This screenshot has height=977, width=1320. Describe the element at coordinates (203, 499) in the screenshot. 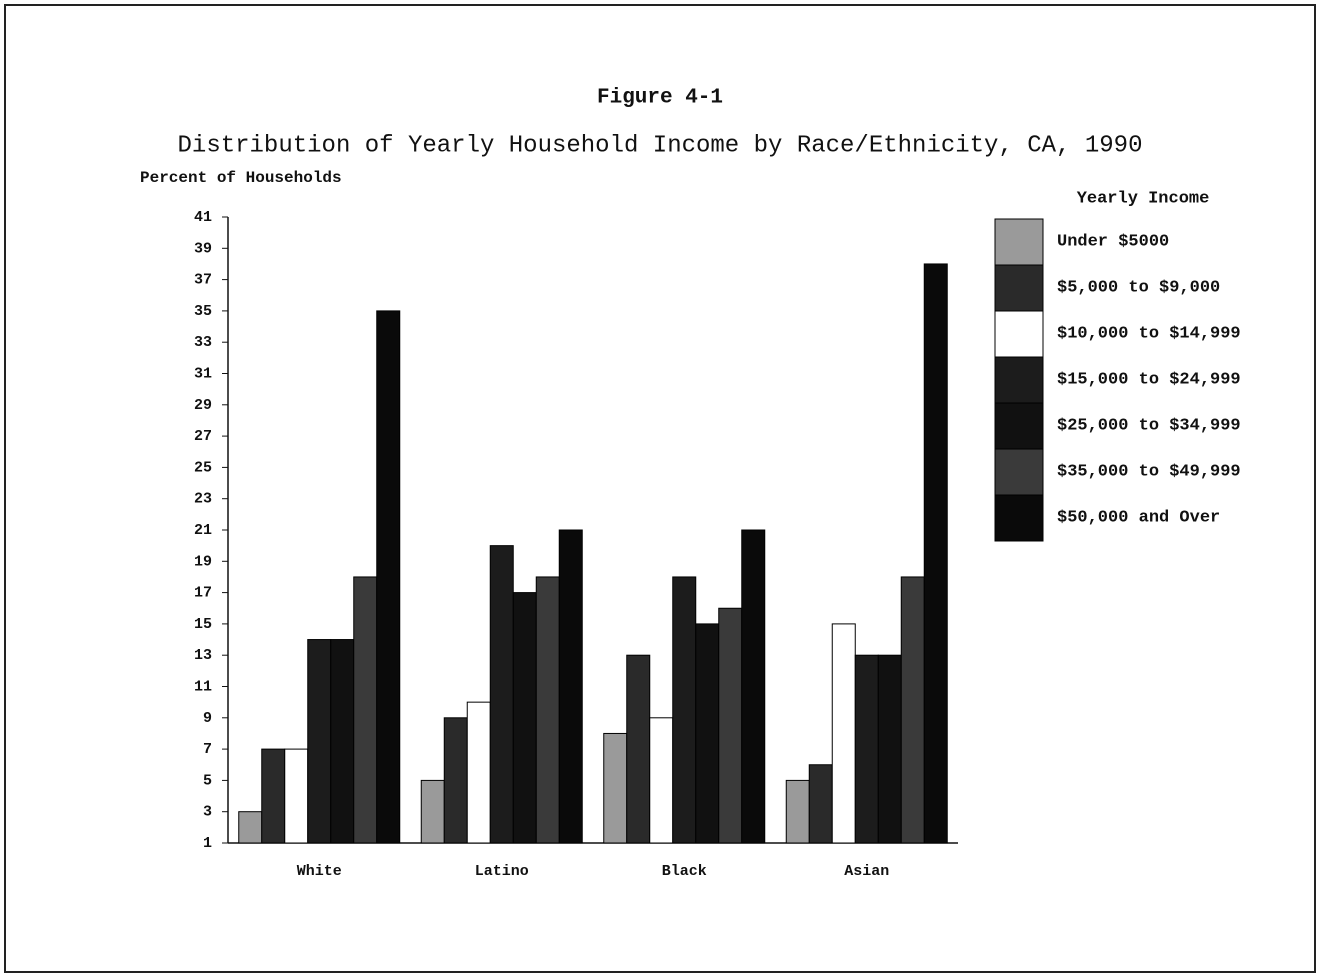

I see `y-tick-label: 23` at that location.